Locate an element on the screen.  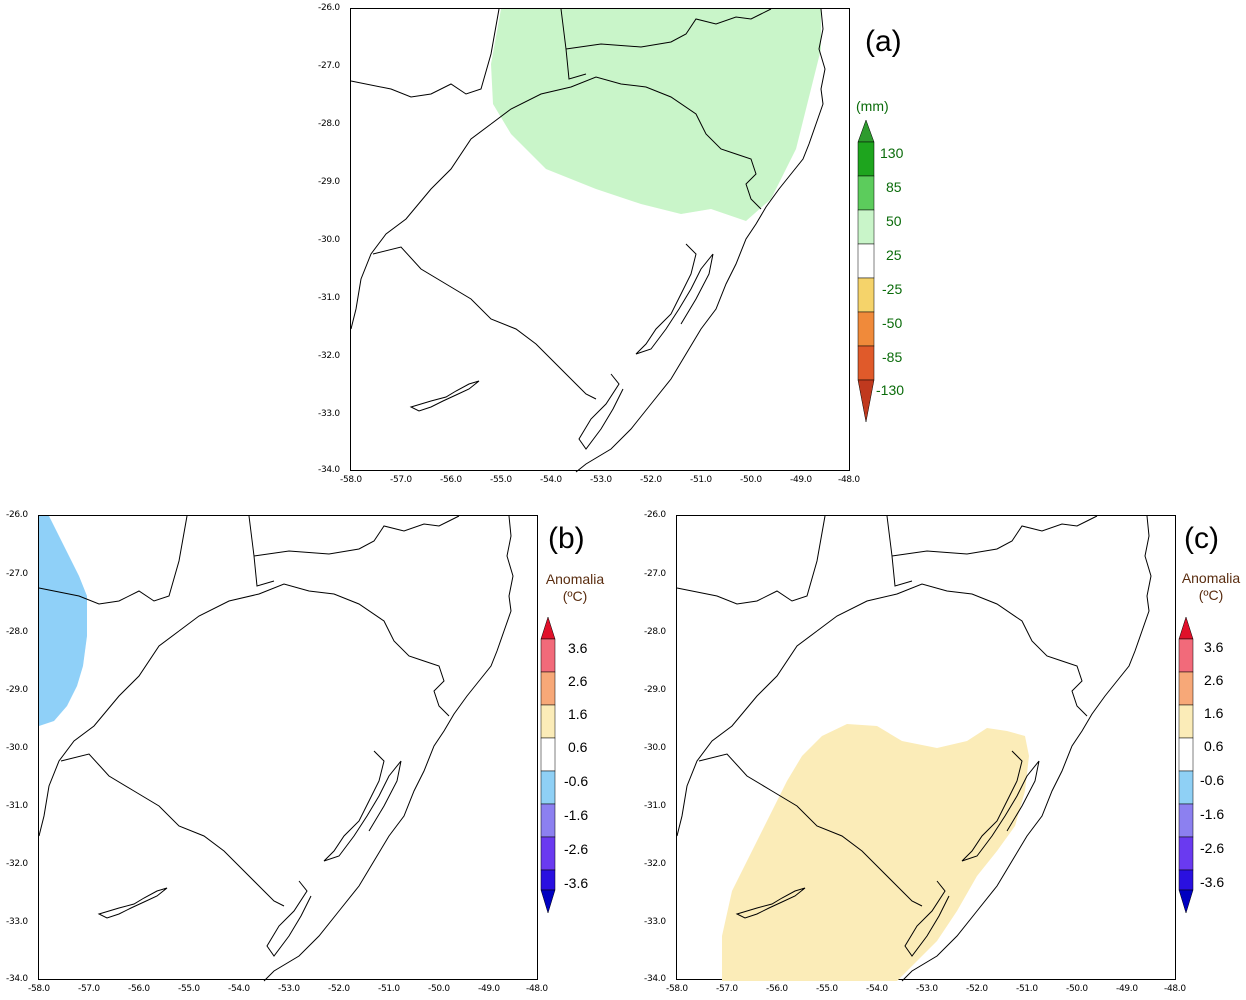
legend-title-c: Anomalia (ºC) is located at coordinates (1210, 587).